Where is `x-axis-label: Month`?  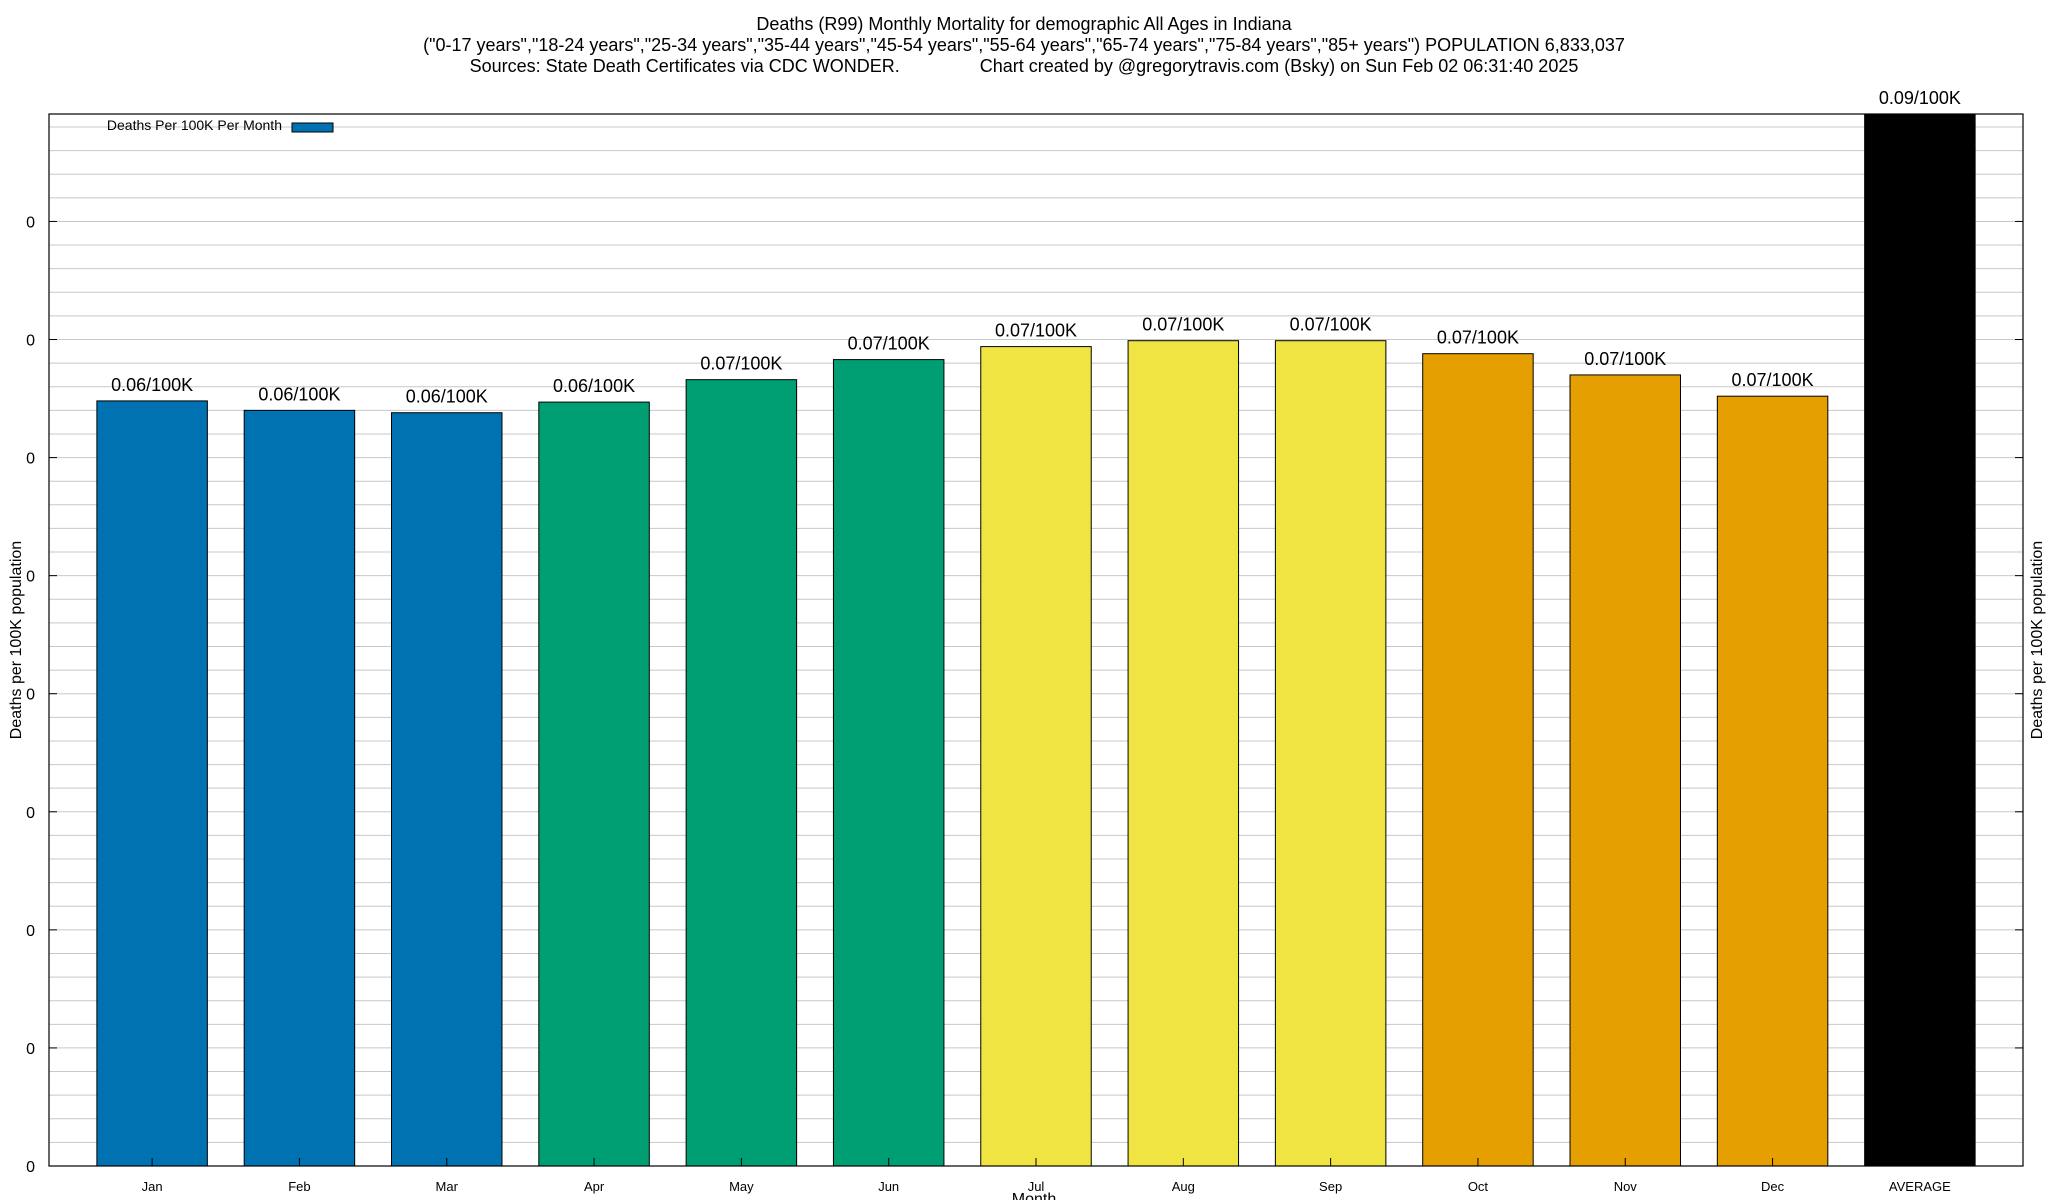 x-axis-label: Month is located at coordinates (1034, 1195).